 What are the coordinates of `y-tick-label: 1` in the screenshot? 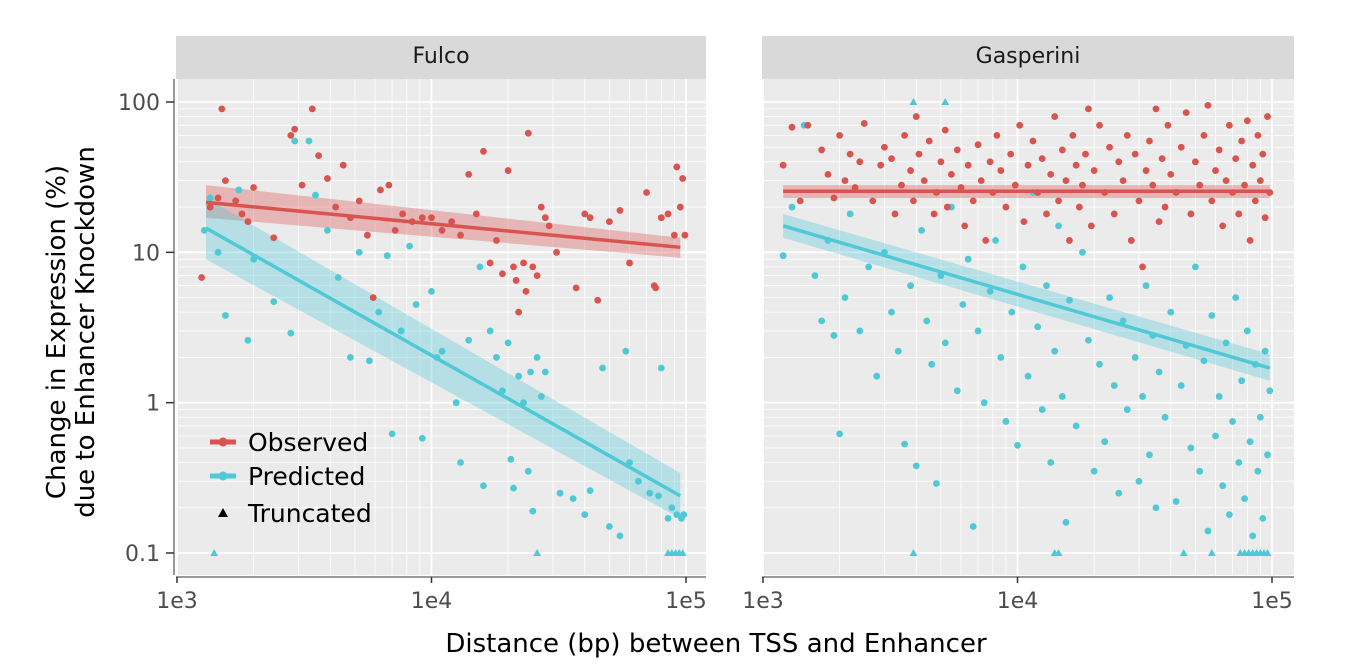 It's located at (153, 404).